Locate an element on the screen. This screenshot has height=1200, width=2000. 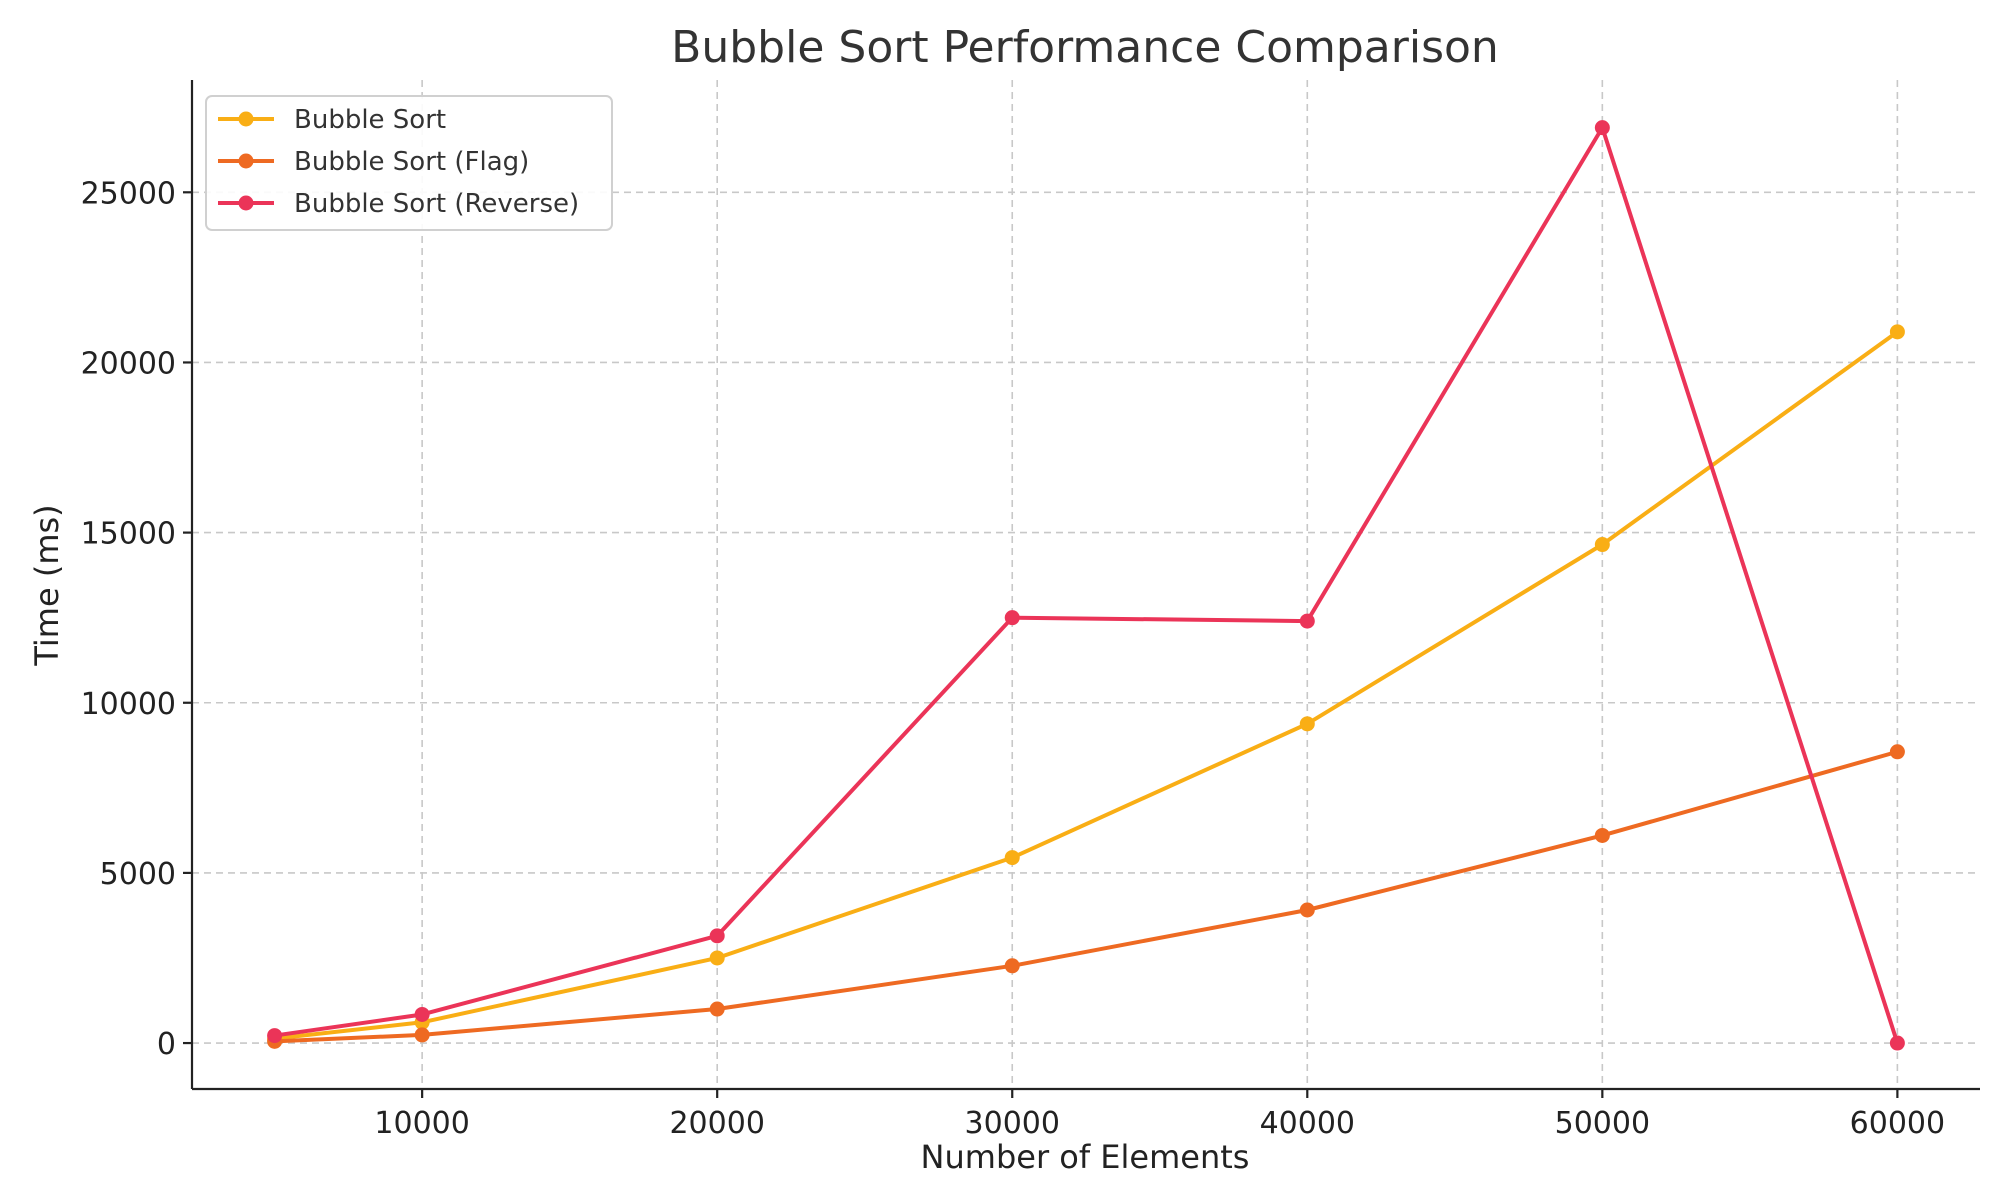
y-tick-label-5: 25000 is located at coordinates (128, 193).